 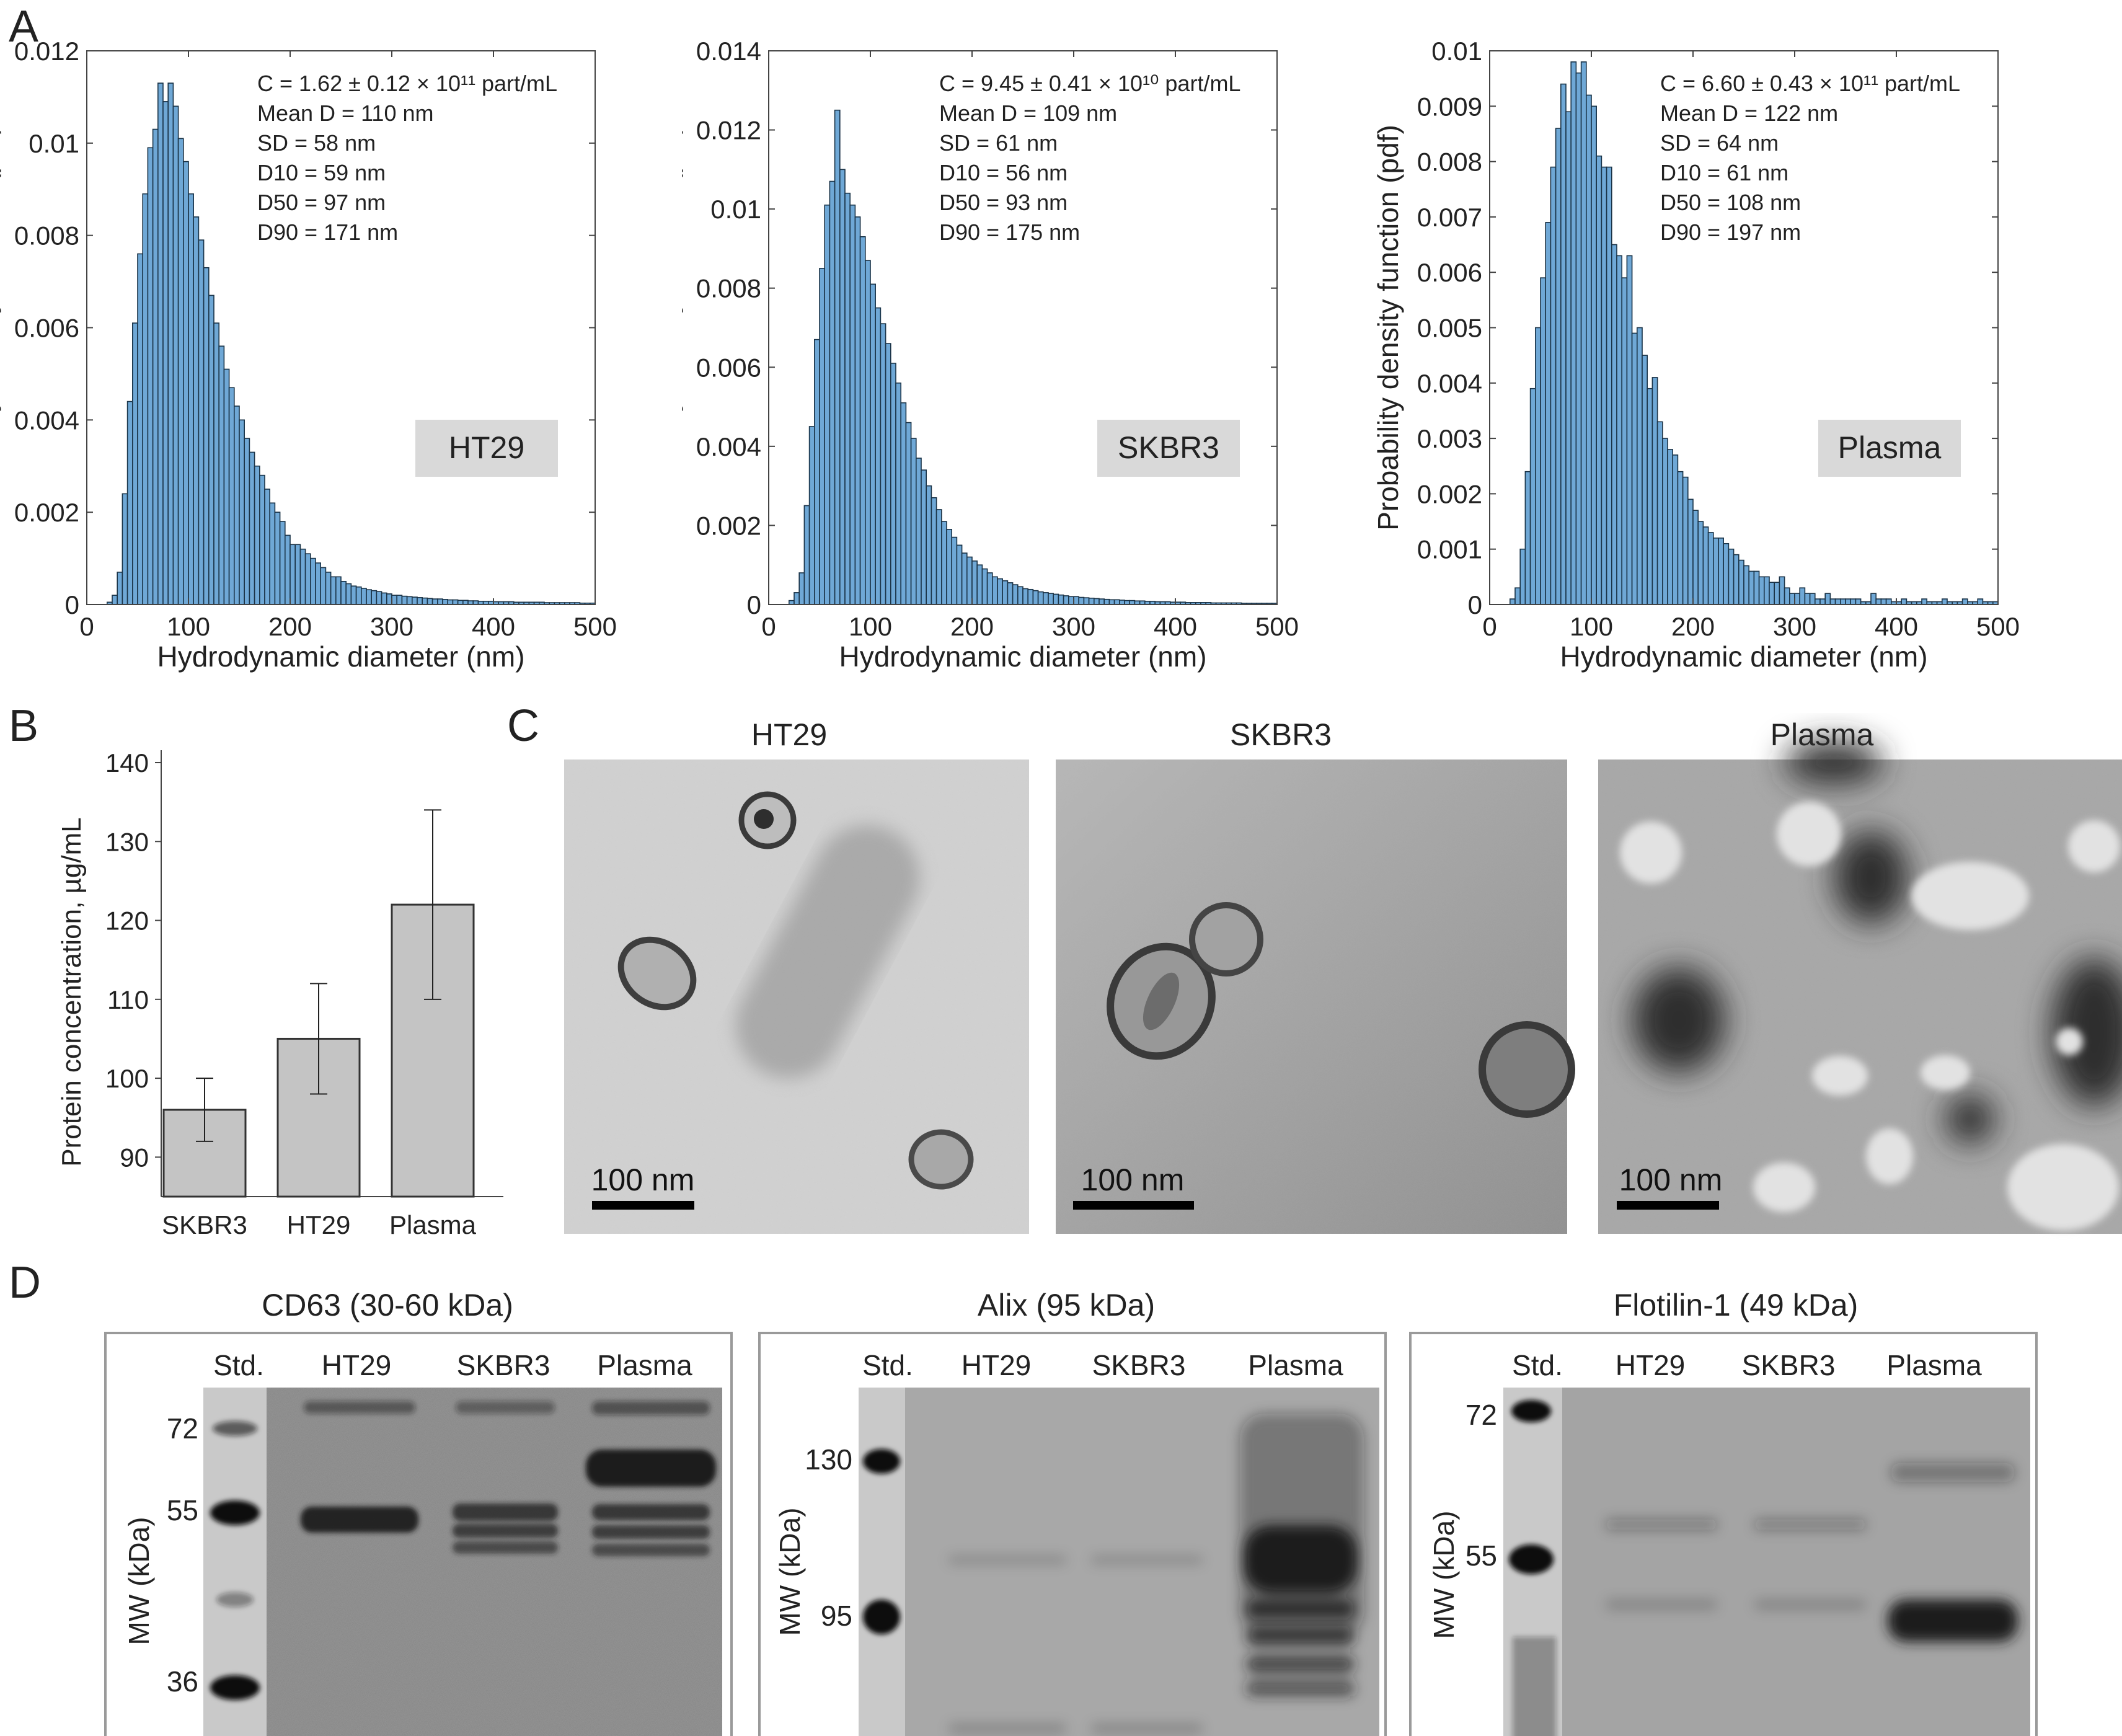 What do you see at coordinates (24, 26) in the screenshot?
I see `panel-label-a: A` at bounding box center [24, 26].